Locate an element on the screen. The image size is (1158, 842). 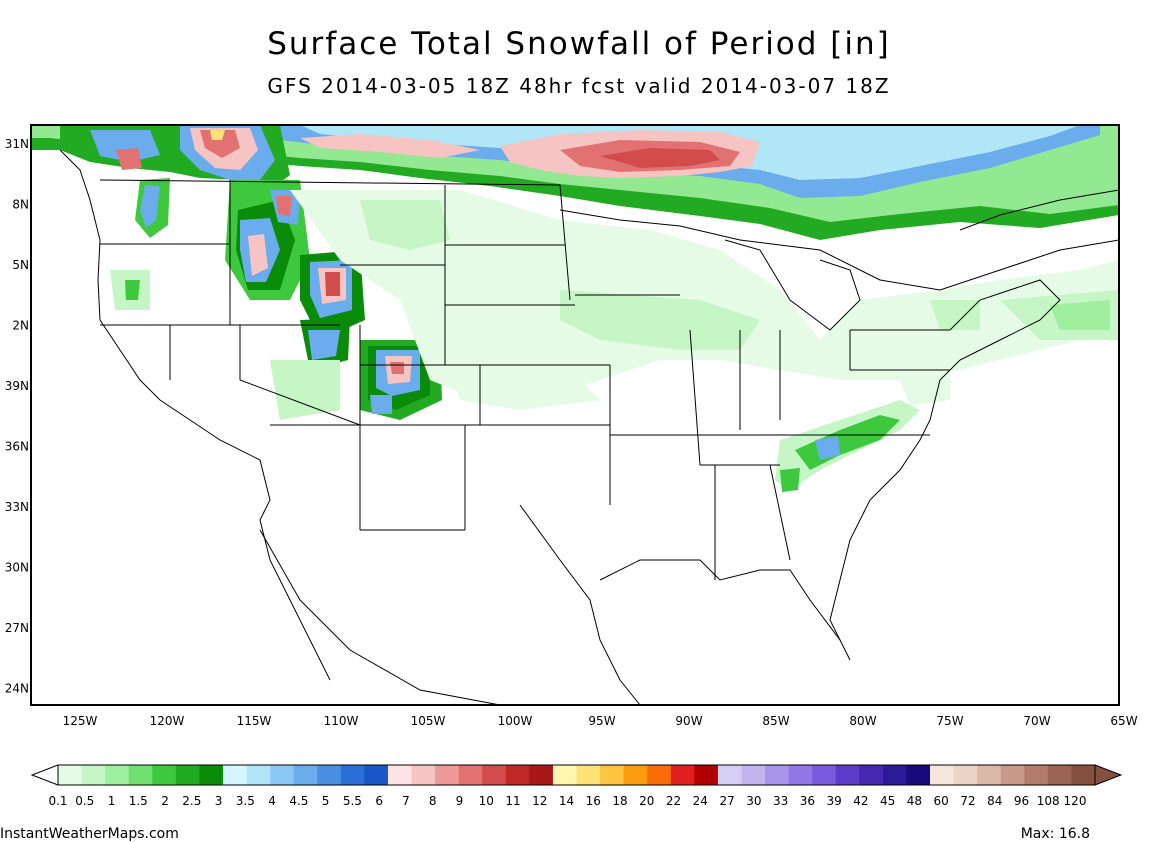
legend-left-arrow is located at coordinates (44, 775).